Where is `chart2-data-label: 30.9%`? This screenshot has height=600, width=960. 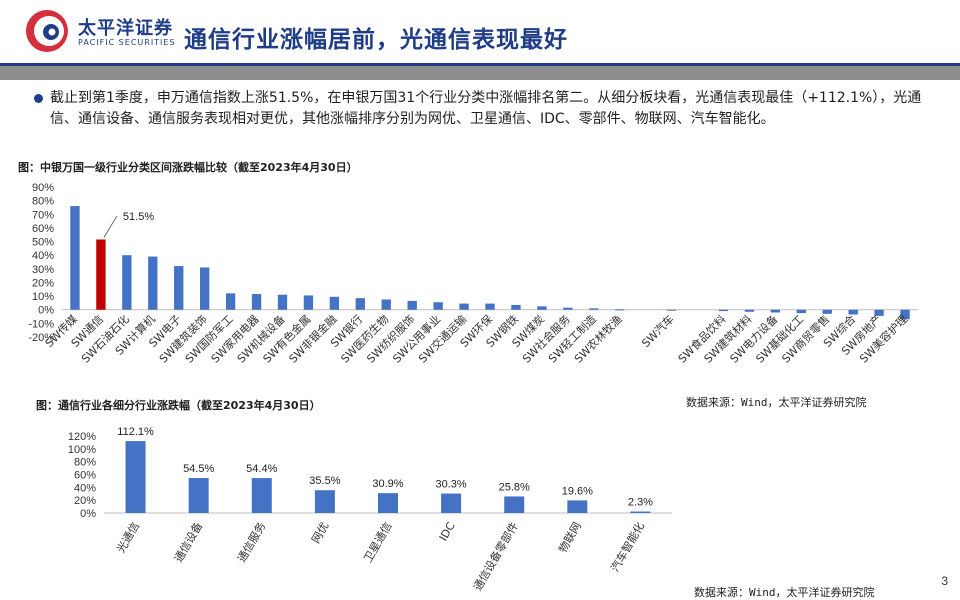 chart2-data-label: 30.9% is located at coordinates (387, 484).